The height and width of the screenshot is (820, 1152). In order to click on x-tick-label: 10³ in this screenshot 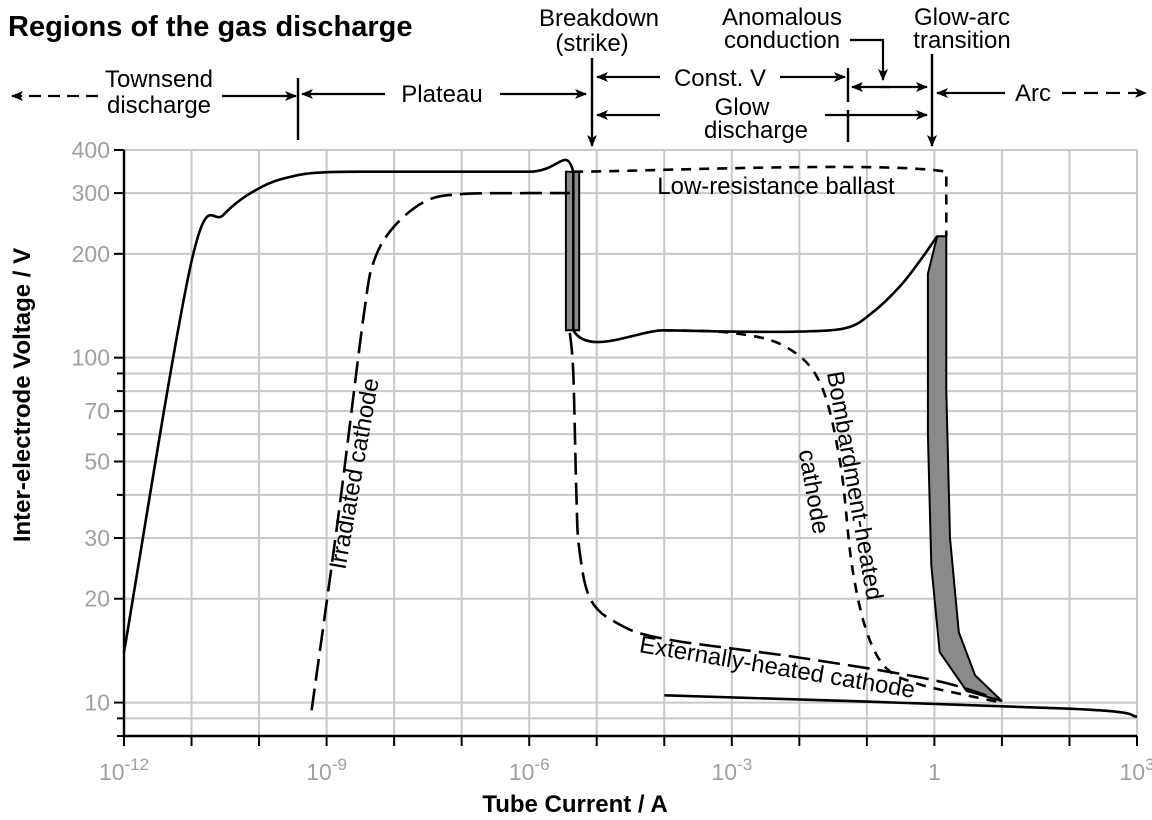, I will do `click(1135, 770)`.